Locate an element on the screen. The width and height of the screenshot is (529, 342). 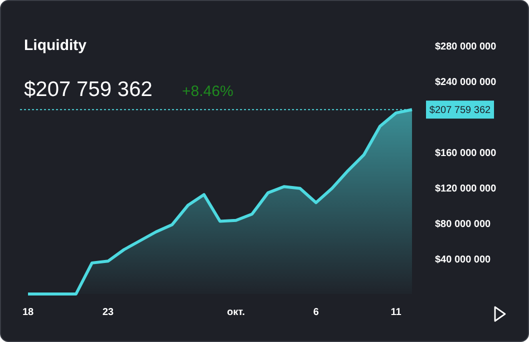
text: $207 759 362 is located at coordinates (88, 89).